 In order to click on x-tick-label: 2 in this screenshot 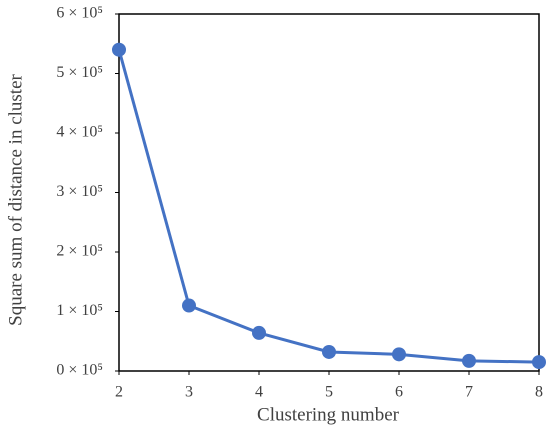, I will do `click(119, 392)`.